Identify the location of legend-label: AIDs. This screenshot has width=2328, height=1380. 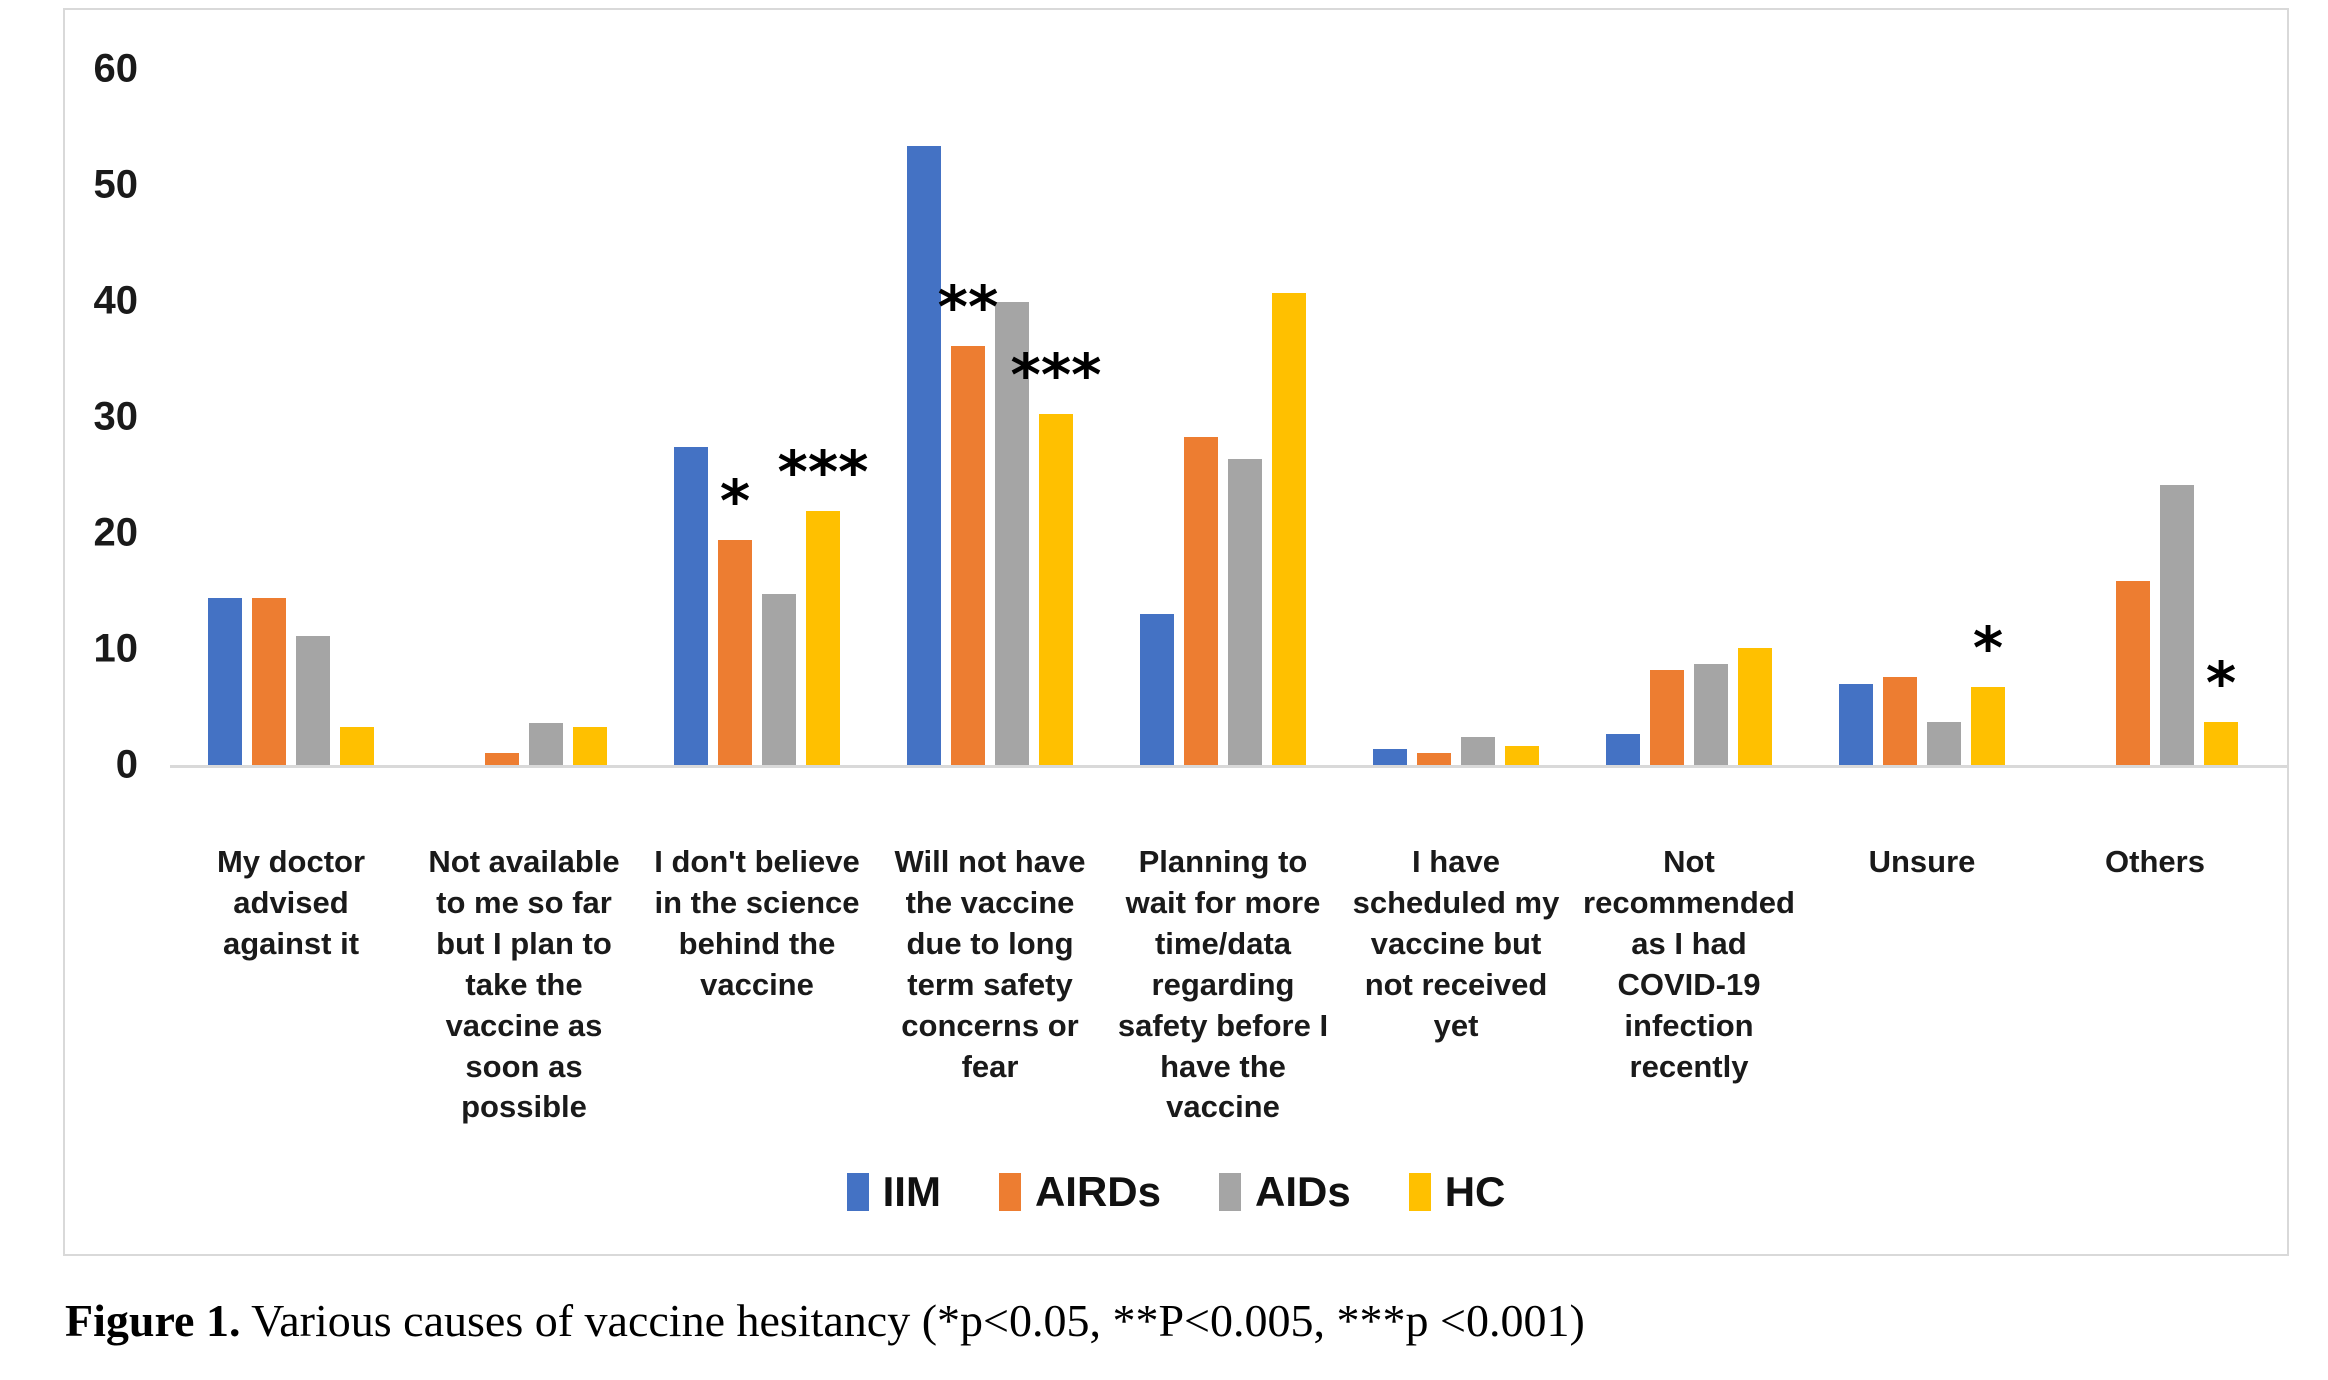
(1302, 1191).